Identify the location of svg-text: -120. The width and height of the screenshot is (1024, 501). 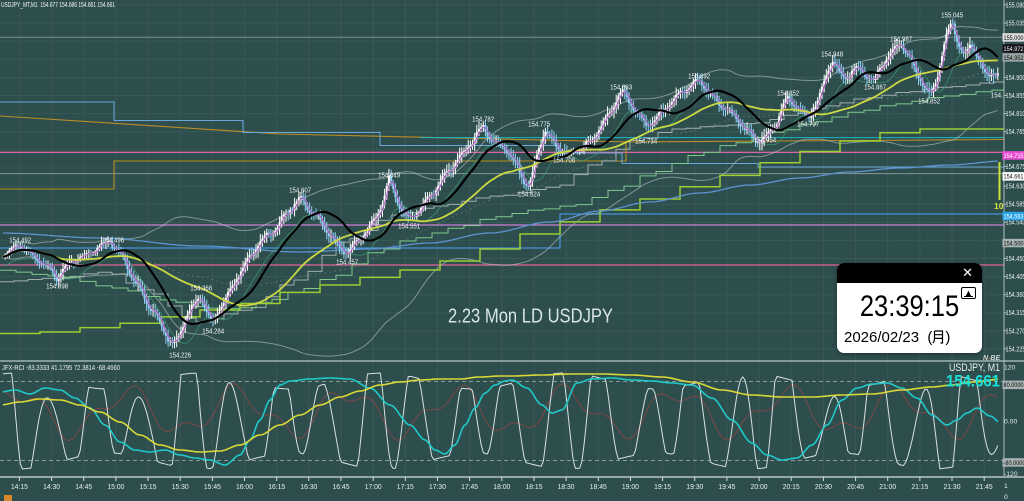
(1011, 474).